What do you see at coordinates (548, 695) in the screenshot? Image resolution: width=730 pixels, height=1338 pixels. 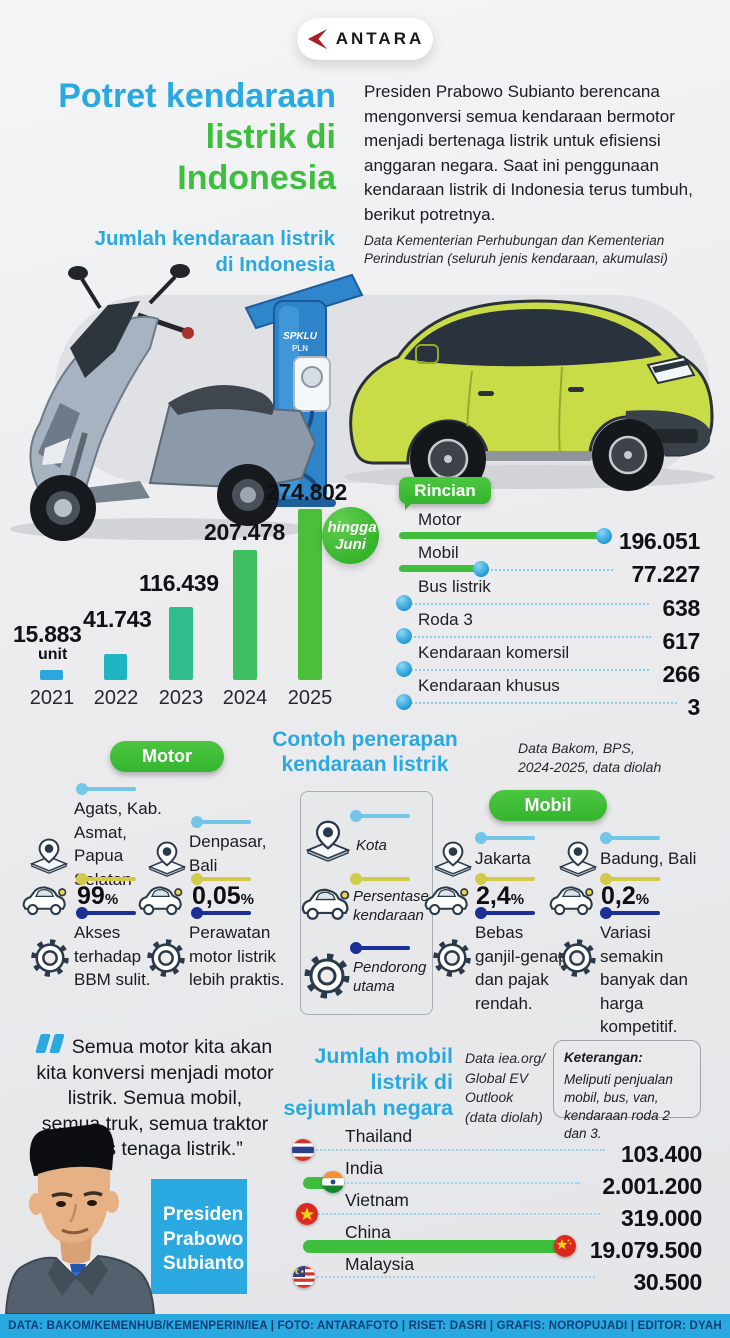 I see `rincian-row-khusus: Kendaraan khusus 3` at bounding box center [548, 695].